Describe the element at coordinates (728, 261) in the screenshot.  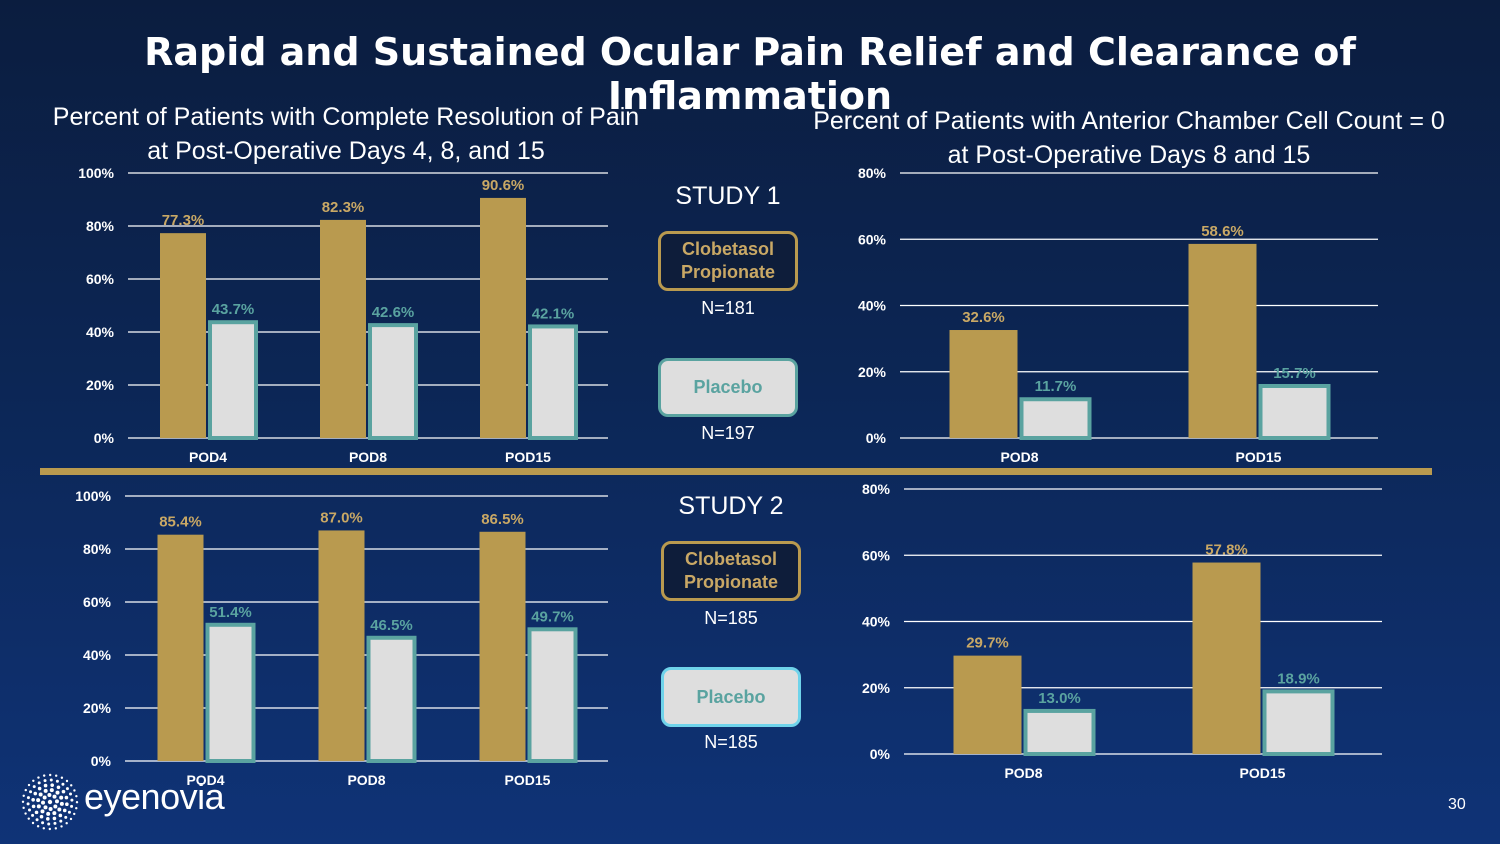
I see `study-1-clobetasol-legend: Clobetasol Propionate` at that location.